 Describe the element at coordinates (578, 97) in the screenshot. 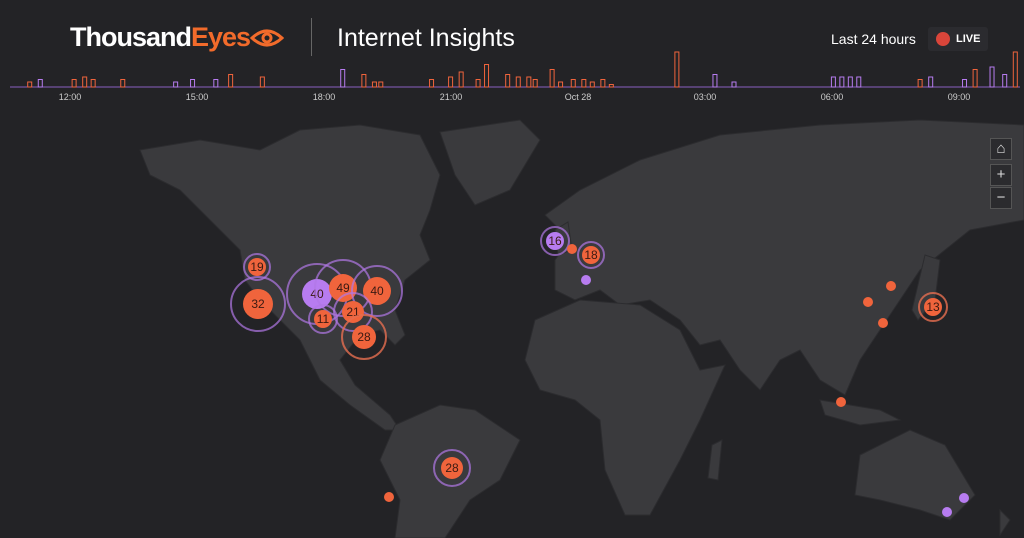

I see `timeline-tick-label: Oct 28` at that location.